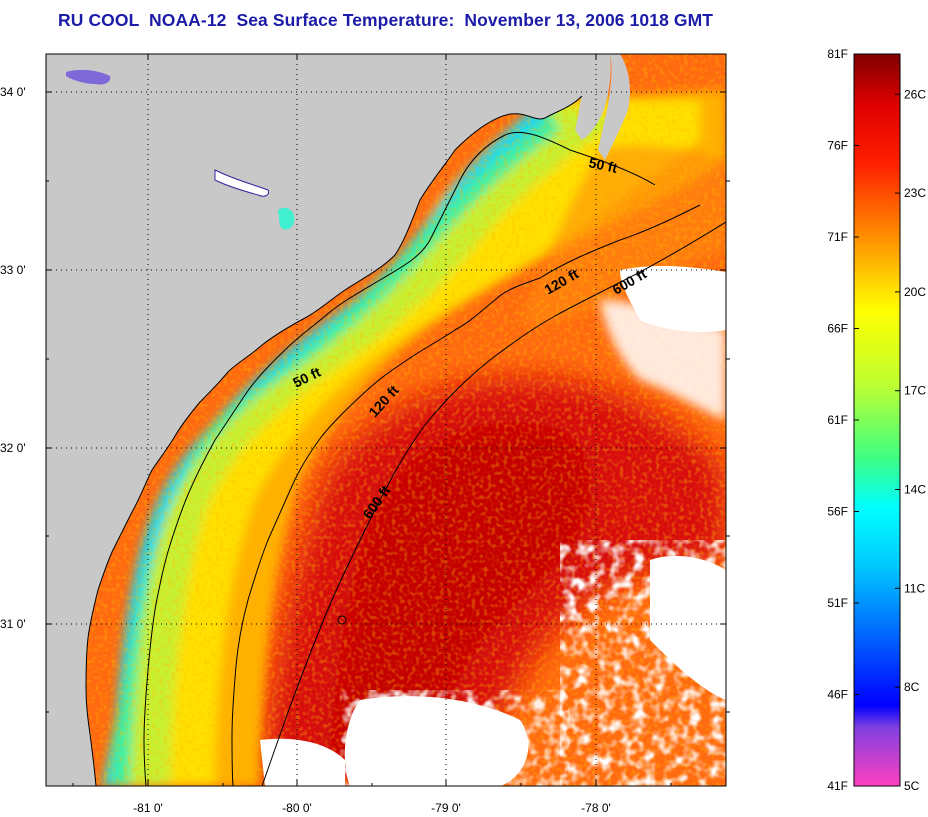 This screenshot has width=928, height=817. What do you see at coordinates (912, 687) in the screenshot?
I see `colorbar-c-label: 8C` at bounding box center [912, 687].